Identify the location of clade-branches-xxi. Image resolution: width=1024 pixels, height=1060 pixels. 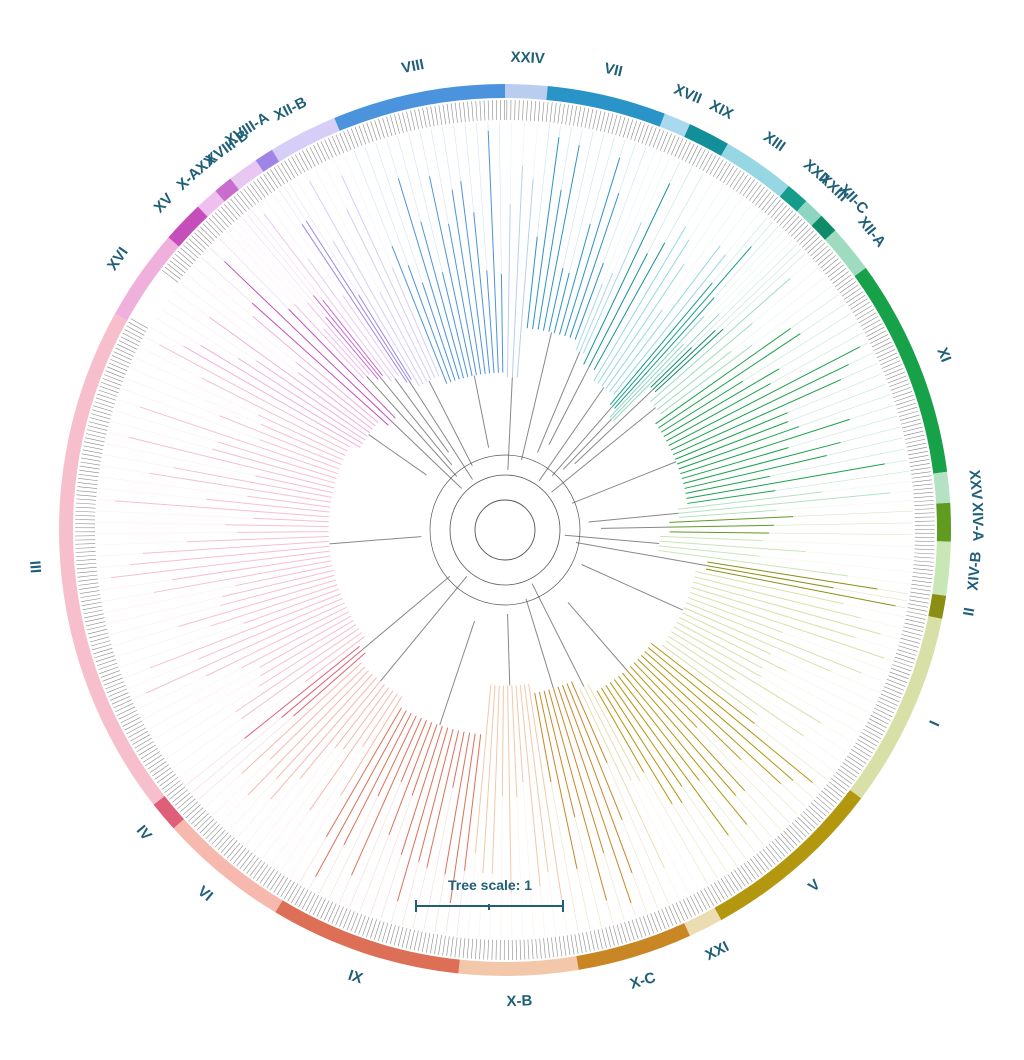
(615, 741).